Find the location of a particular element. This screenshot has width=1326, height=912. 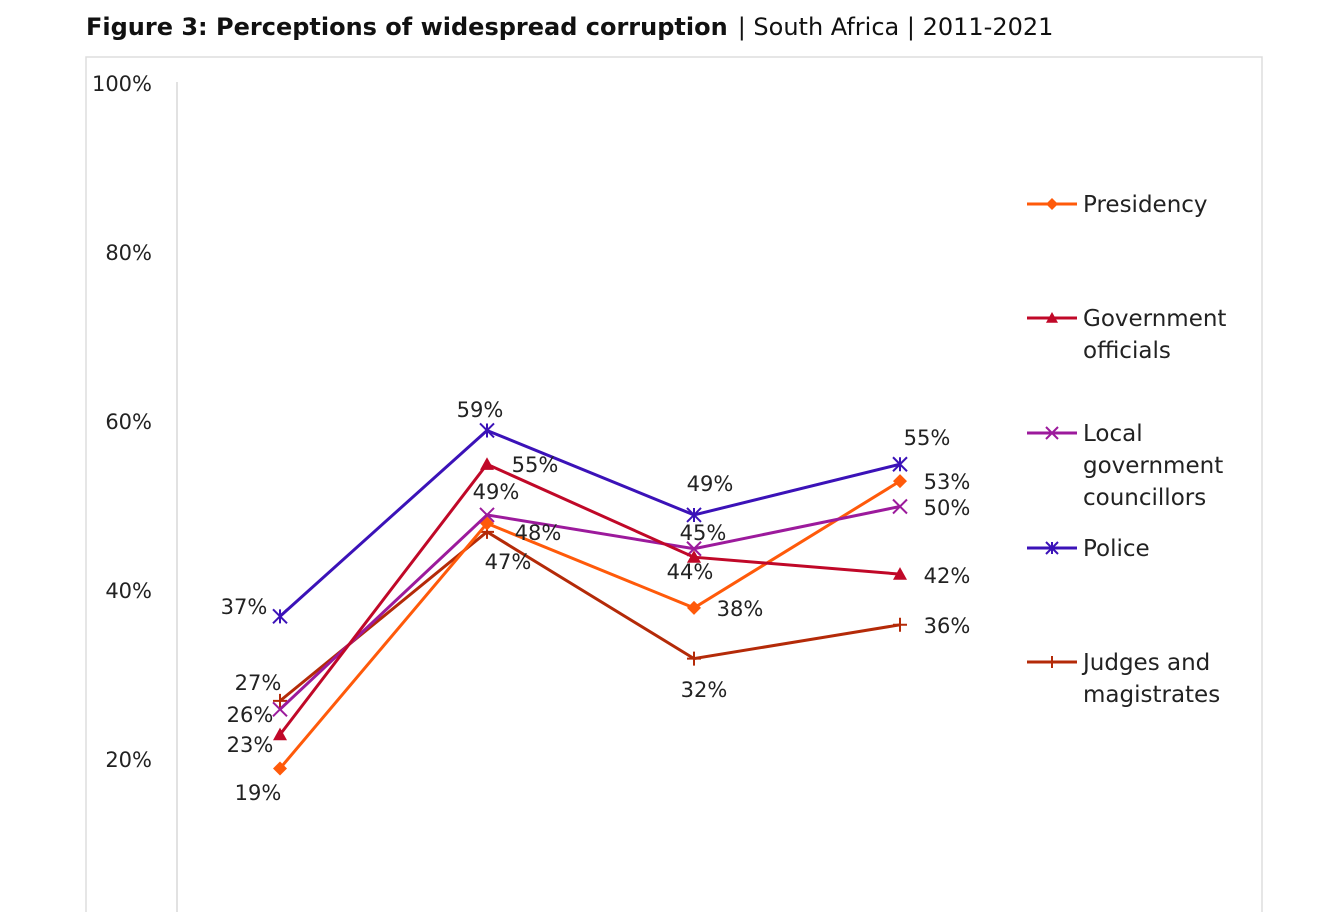

series-police is located at coordinates (590, 523).